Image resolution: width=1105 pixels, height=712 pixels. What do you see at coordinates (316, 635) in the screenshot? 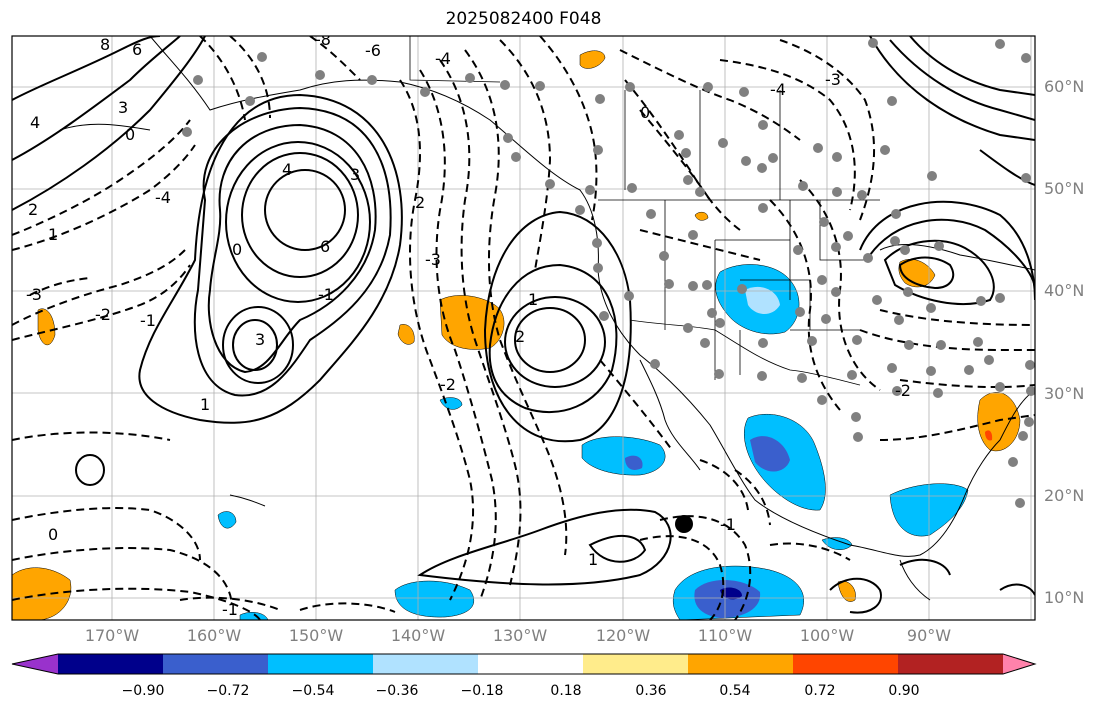
I see `lon-label: 150°W` at bounding box center [316, 635].